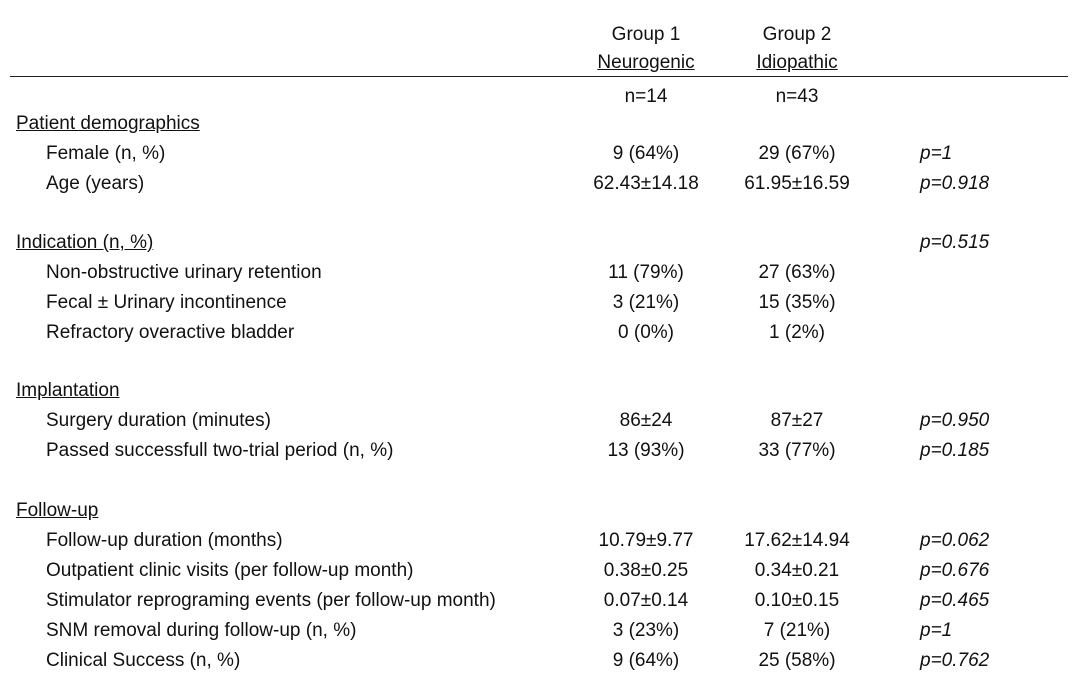 This screenshot has height=686, width=1080. Describe the element at coordinates (797, 302) in the screenshot. I see `row-group2-value: 15 (35%)` at that location.